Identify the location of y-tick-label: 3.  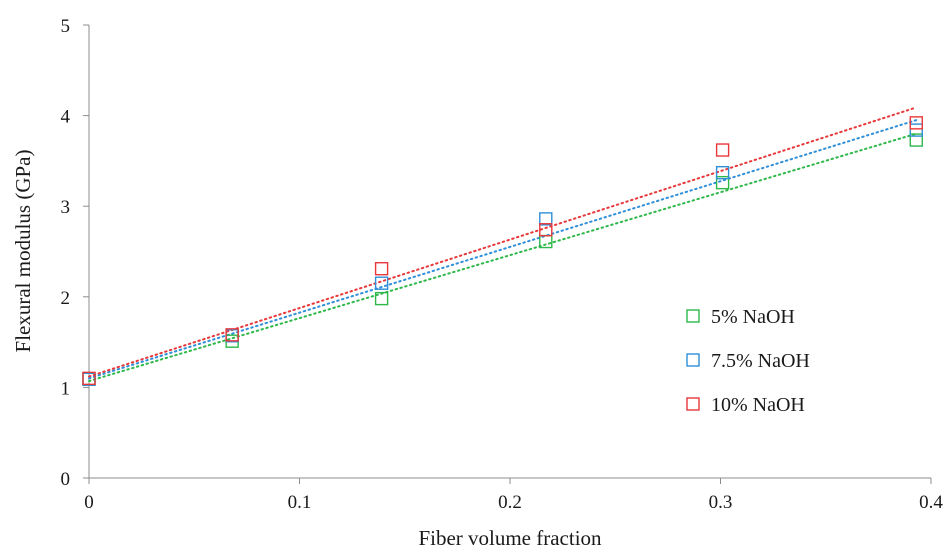
(66, 207).